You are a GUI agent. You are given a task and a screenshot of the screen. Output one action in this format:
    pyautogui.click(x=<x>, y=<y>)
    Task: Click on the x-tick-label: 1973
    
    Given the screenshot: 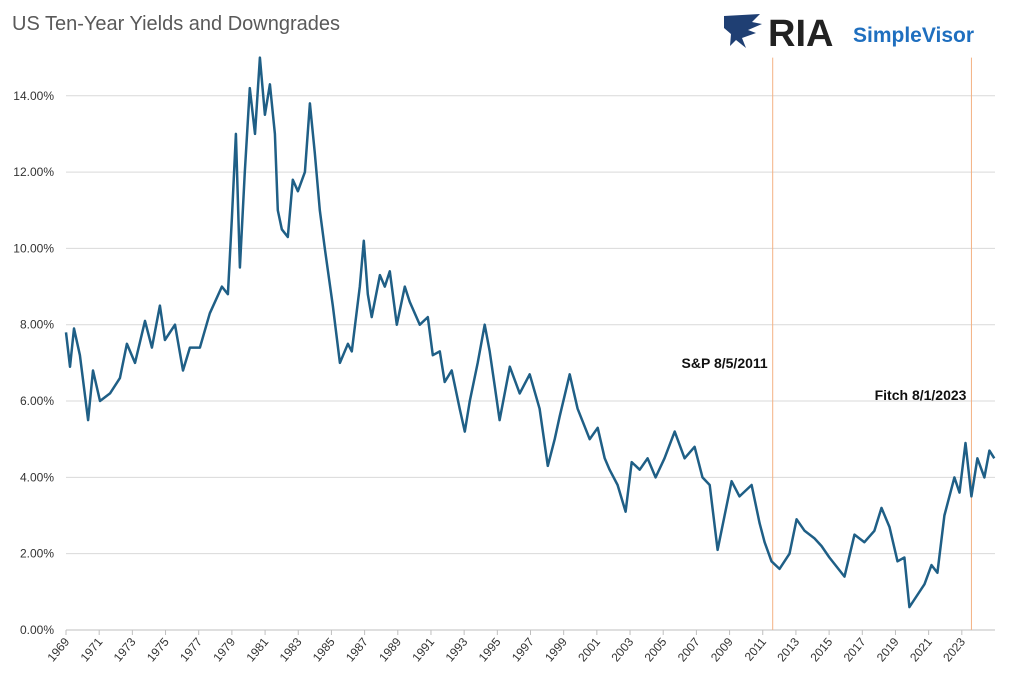 What is the action you would take?
    pyautogui.click(x=125, y=650)
    